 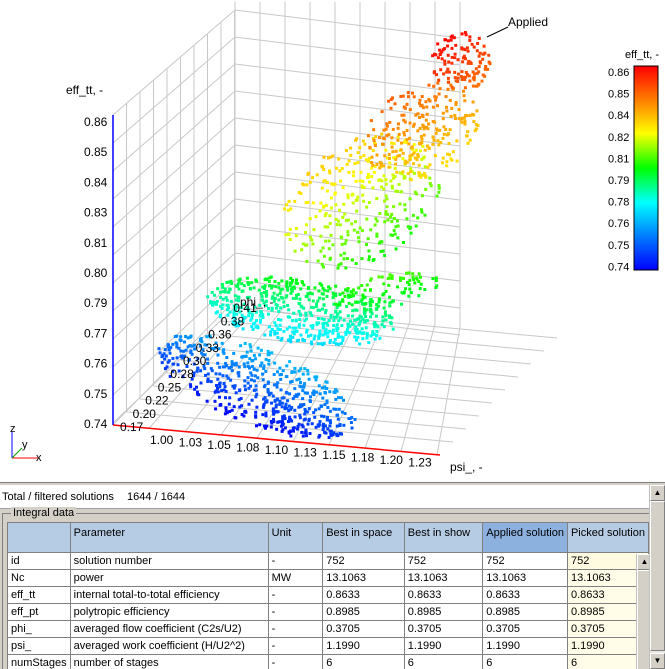 I want to click on parameter-cell: averaged work coefficient (H/U2^2), so click(x=169, y=646).